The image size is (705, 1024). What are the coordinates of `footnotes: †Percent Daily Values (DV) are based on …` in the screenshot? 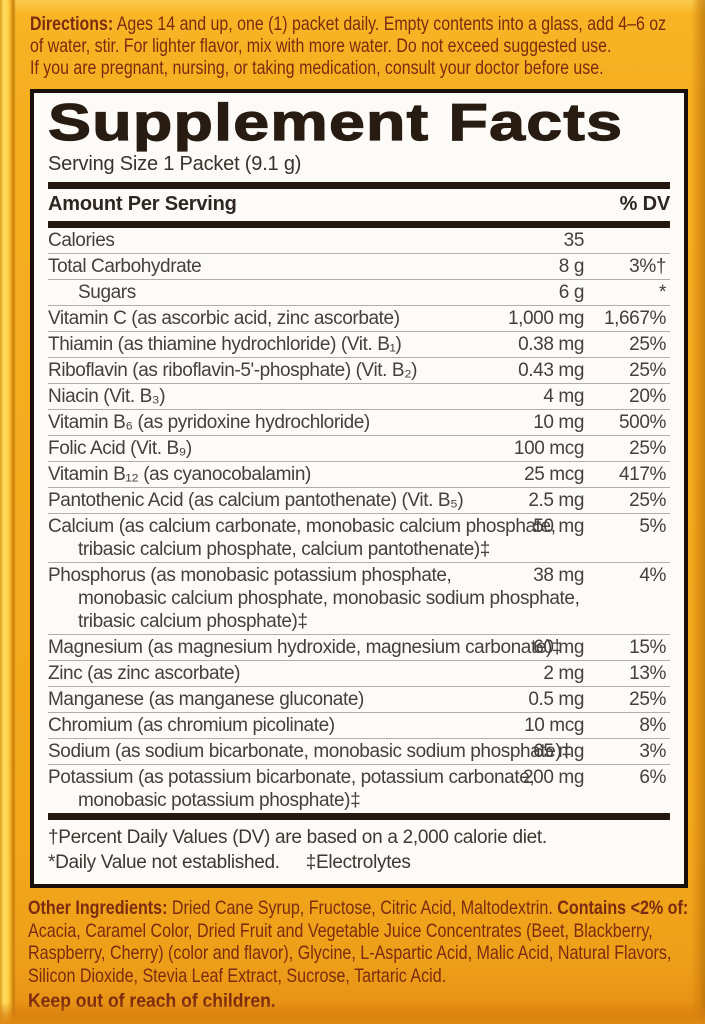 It's located at (359, 850).